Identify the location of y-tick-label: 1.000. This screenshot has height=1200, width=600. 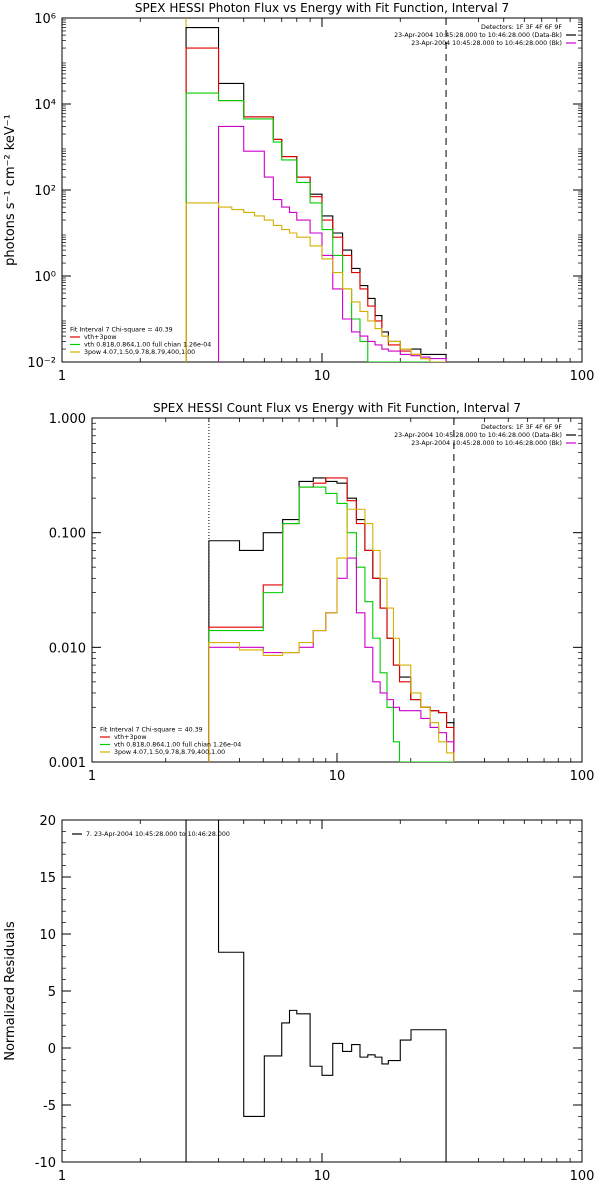
(67, 419).